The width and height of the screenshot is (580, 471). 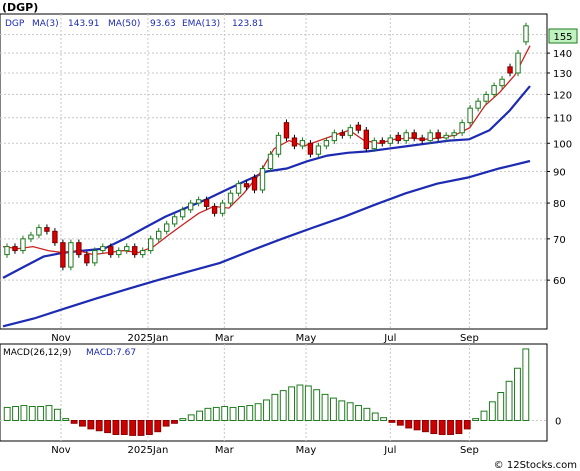 What do you see at coordinates (469, 338) in the screenshot?
I see `price-x-tick-label: Sep` at bounding box center [469, 338].